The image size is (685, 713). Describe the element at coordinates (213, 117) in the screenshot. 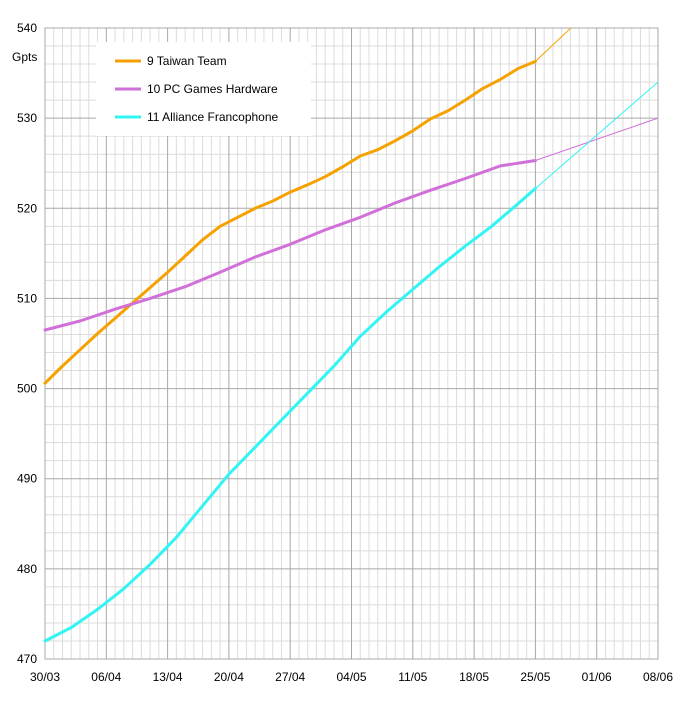

I see `legend-label: 11 Alliance Francophone` at that location.